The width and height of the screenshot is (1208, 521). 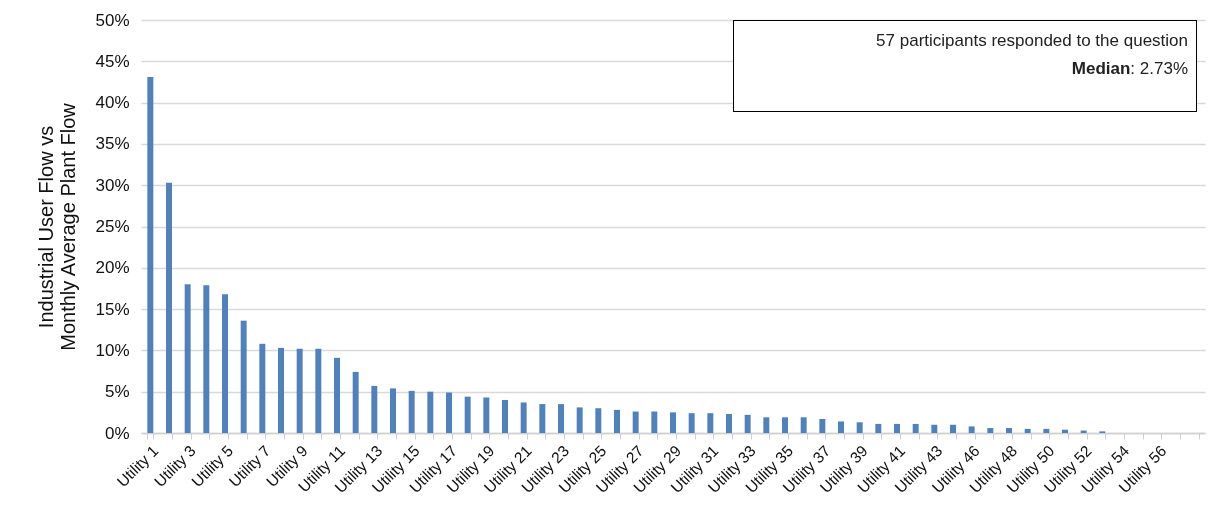 I want to click on y-tick-label: 5%, so click(x=117, y=392).